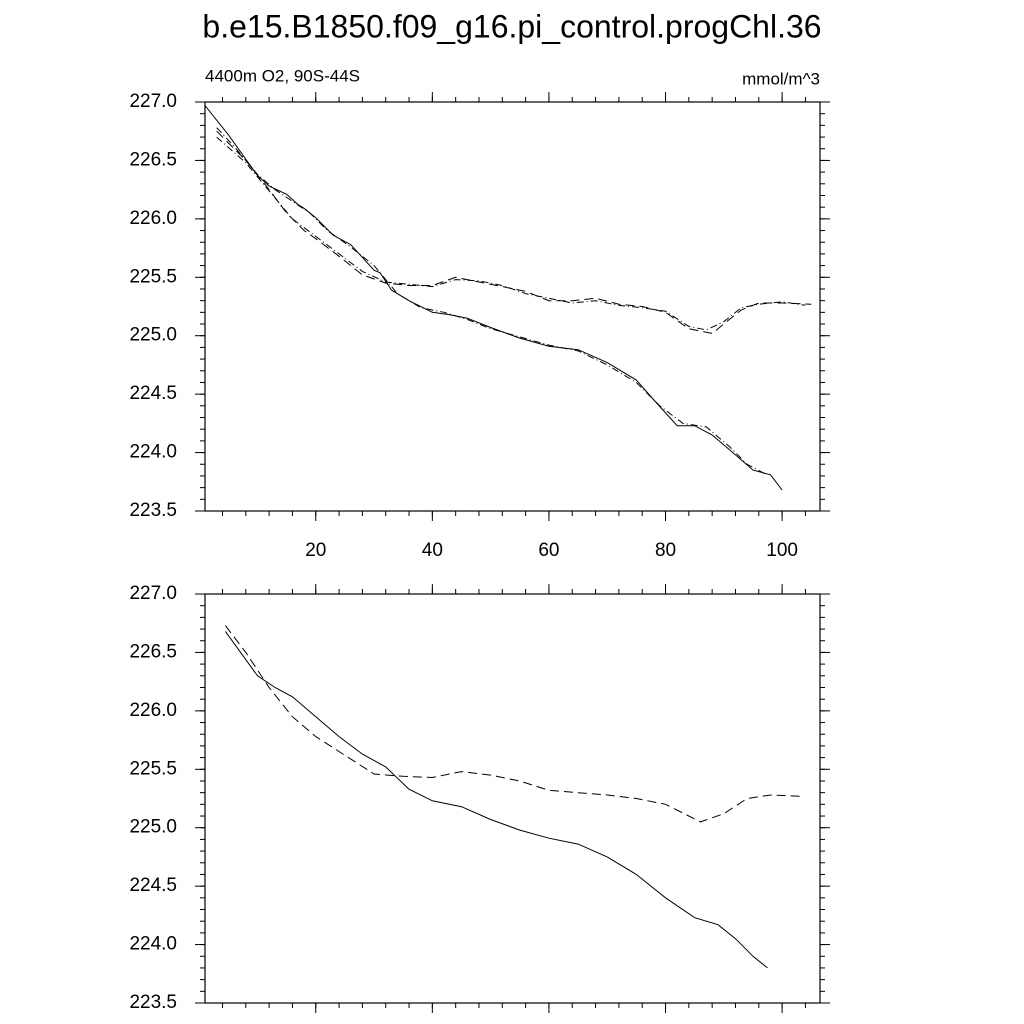 This screenshot has height=1024, width=1024. I want to click on x-tick-label: 40, so click(432, 550).